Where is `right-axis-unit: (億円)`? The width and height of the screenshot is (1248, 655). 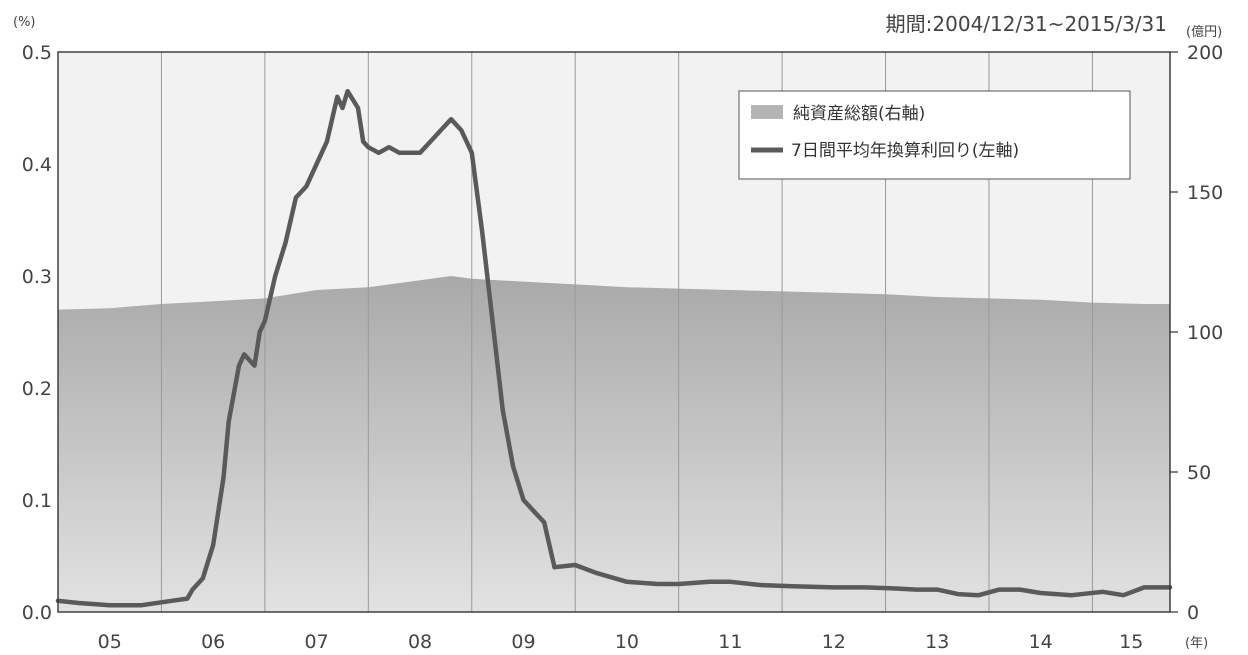 right-axis-unit: (億円) is located at coordinates (1204, 32).